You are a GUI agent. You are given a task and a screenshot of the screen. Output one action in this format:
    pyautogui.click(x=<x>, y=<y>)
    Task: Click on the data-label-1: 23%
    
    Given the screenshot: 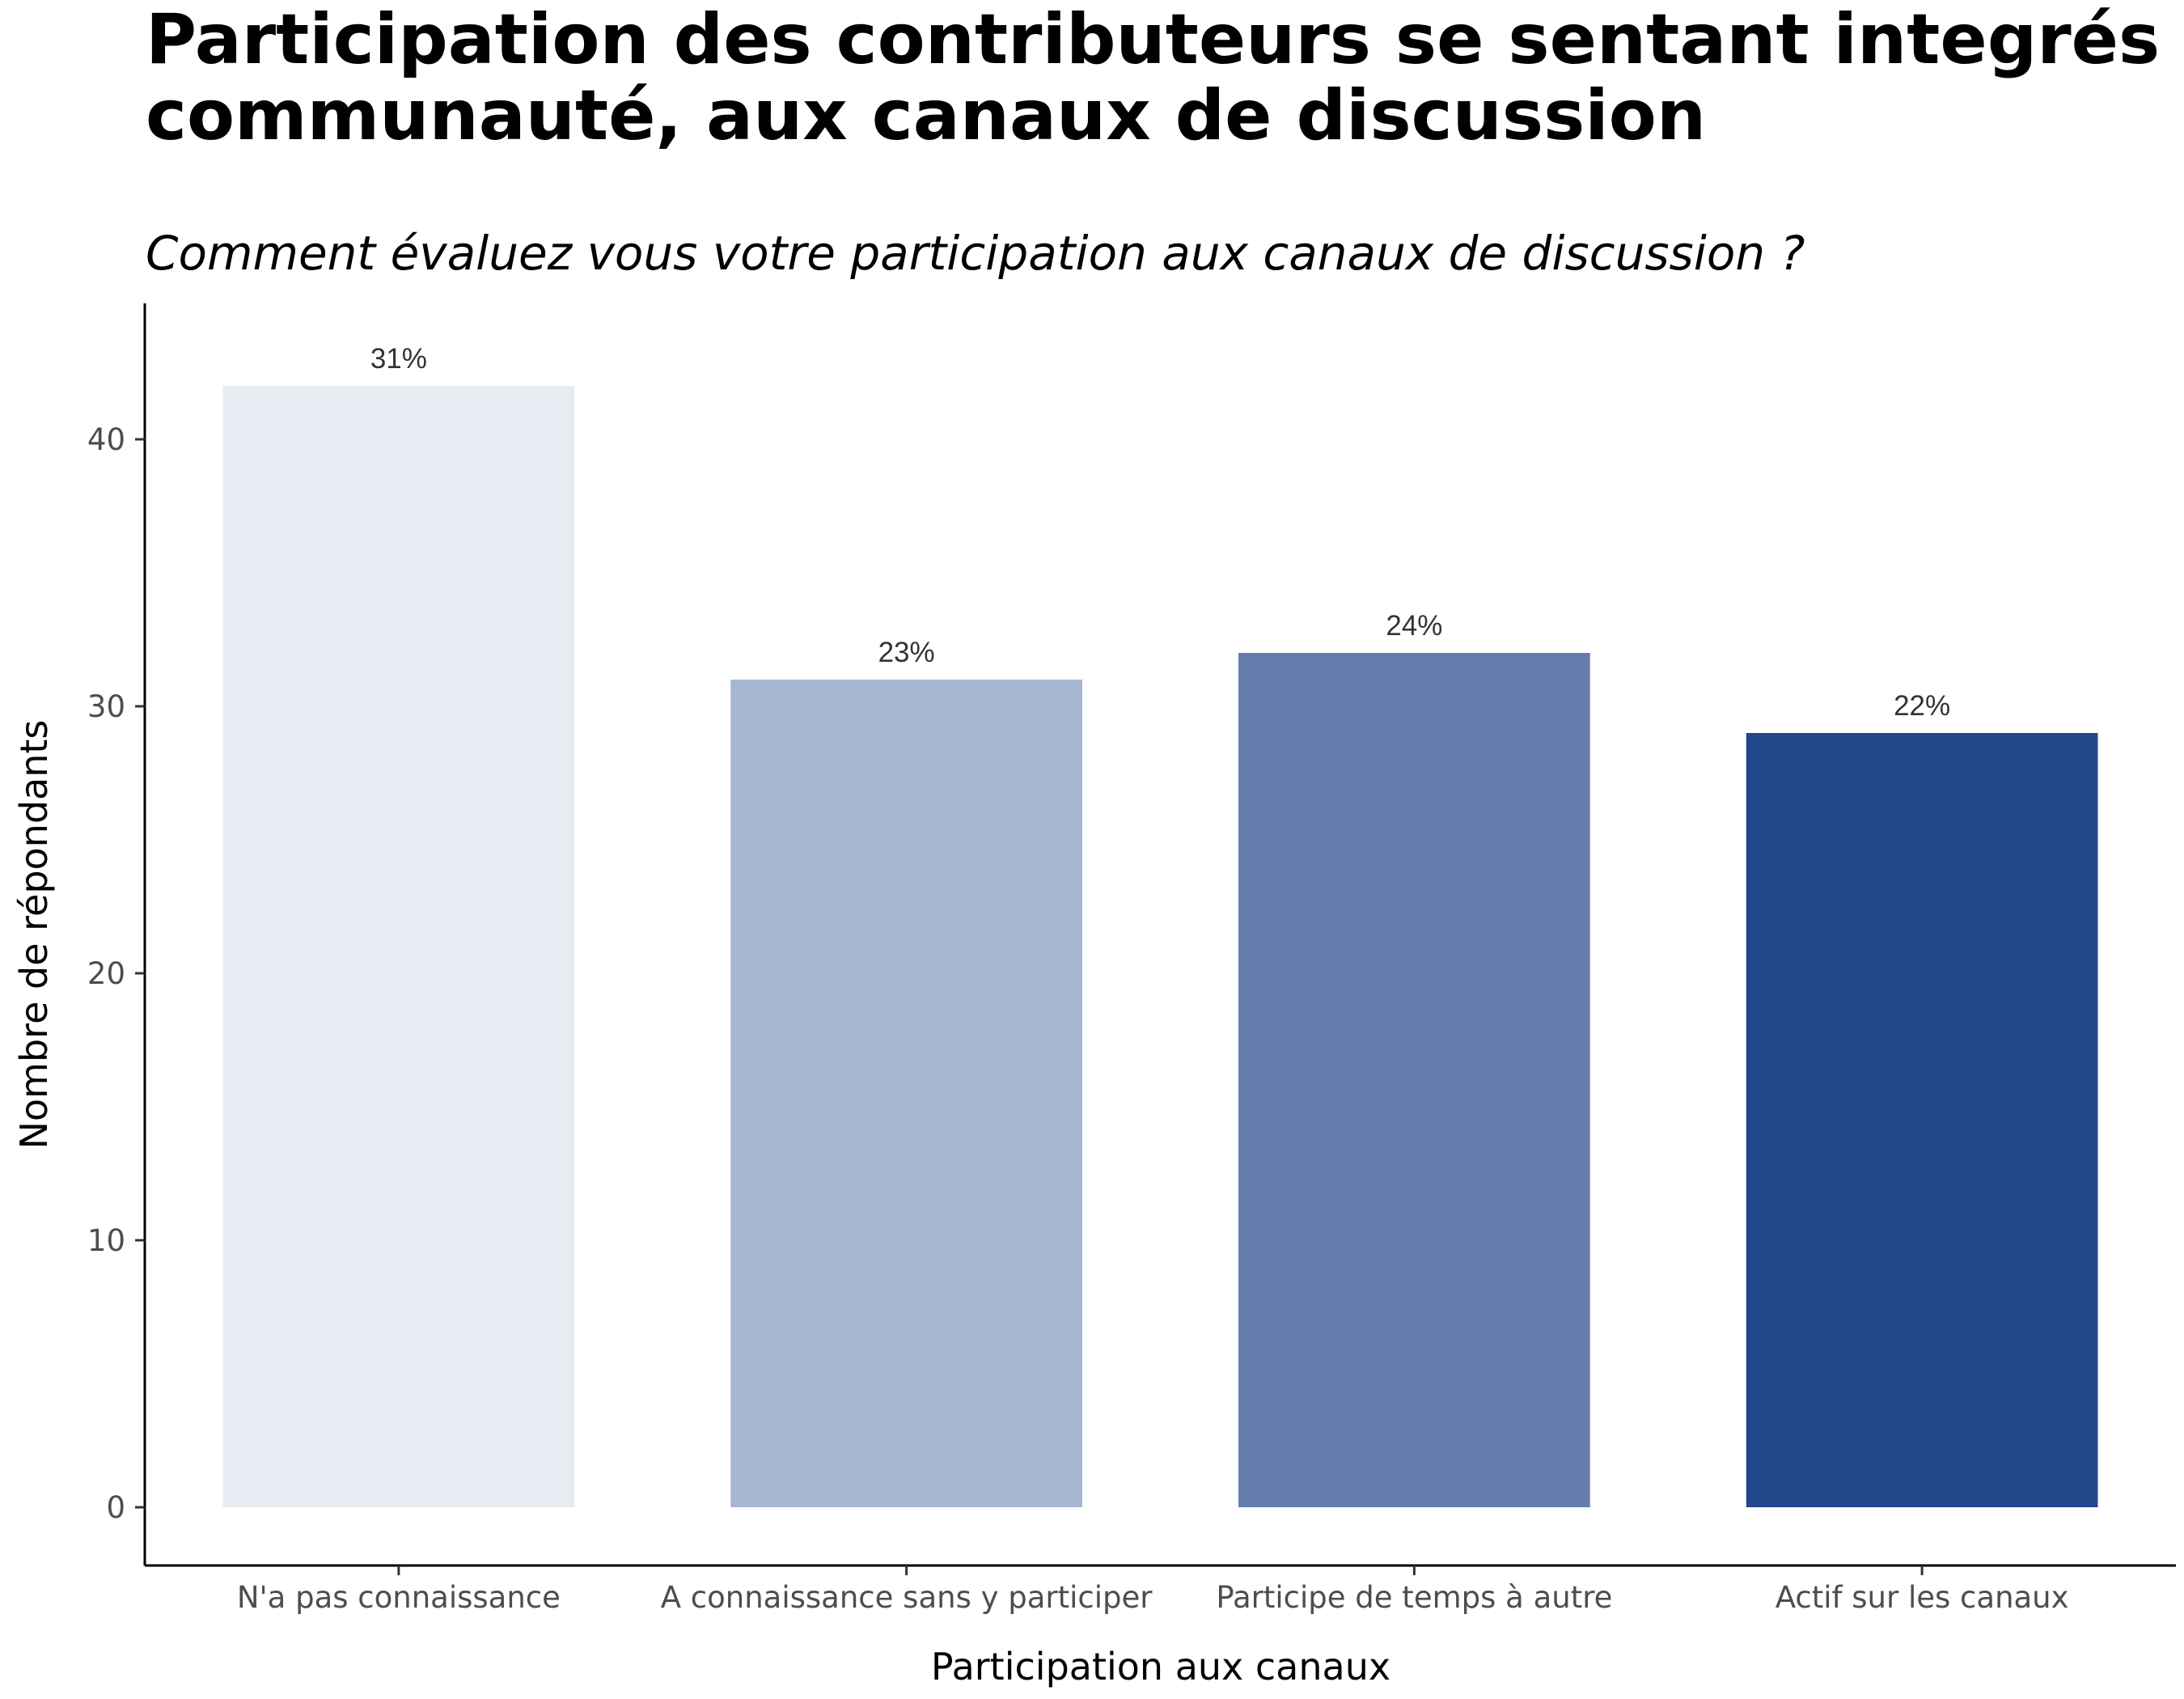 What is the action you would take?
    pyautogui.click(x=906, y=652)
    